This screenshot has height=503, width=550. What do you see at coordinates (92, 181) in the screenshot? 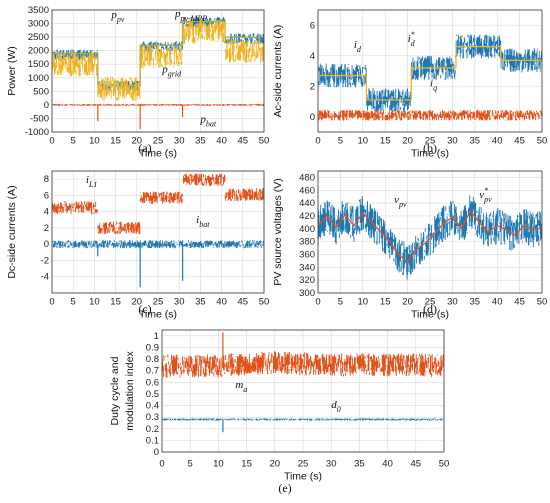
I see `series-annotation: iL1` at bounding box center [92, 181].